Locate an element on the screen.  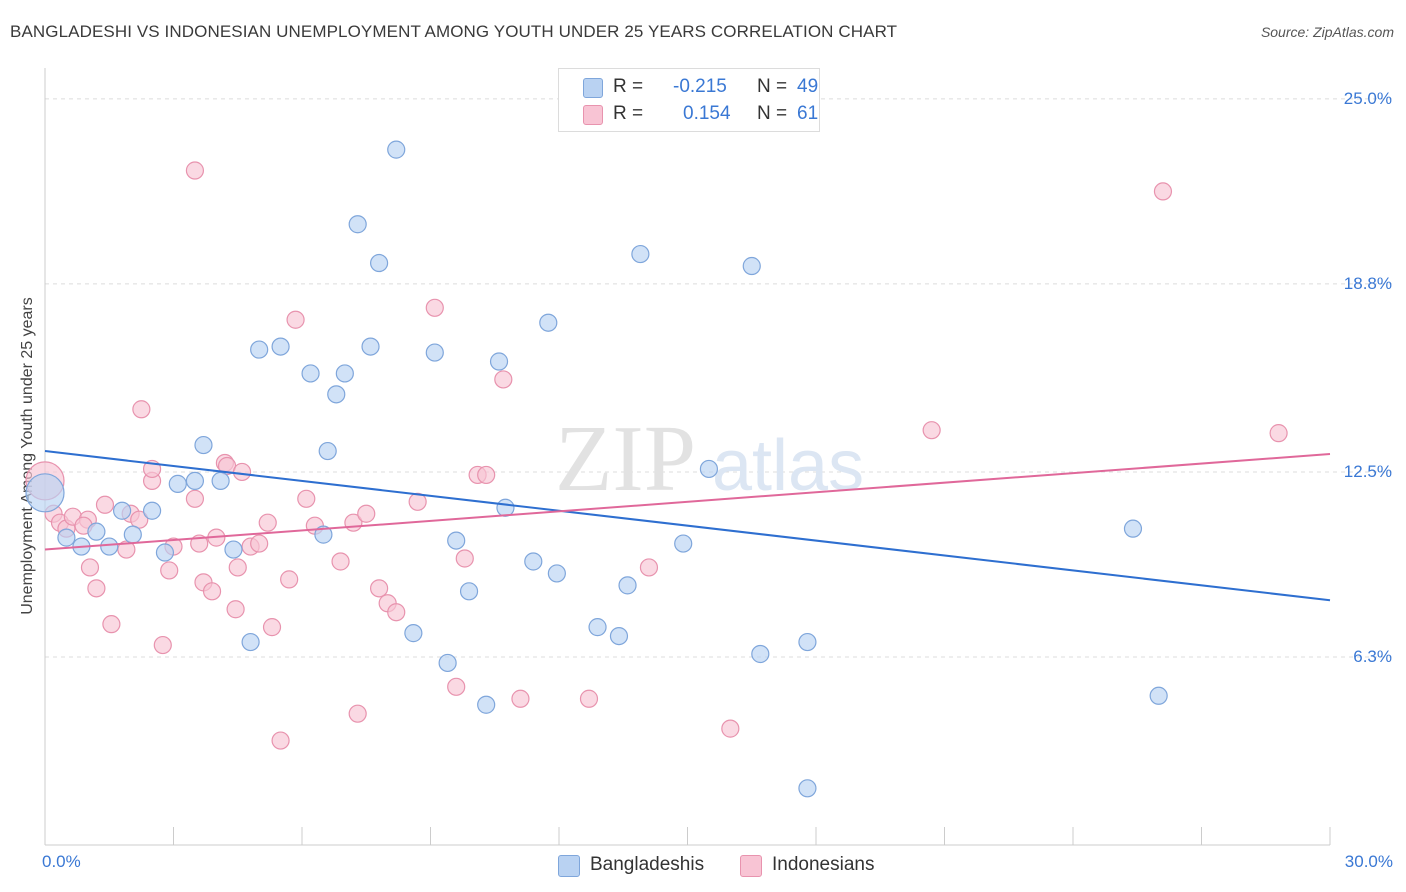
trend-line-indonesians is located at coordinates (687, 502).